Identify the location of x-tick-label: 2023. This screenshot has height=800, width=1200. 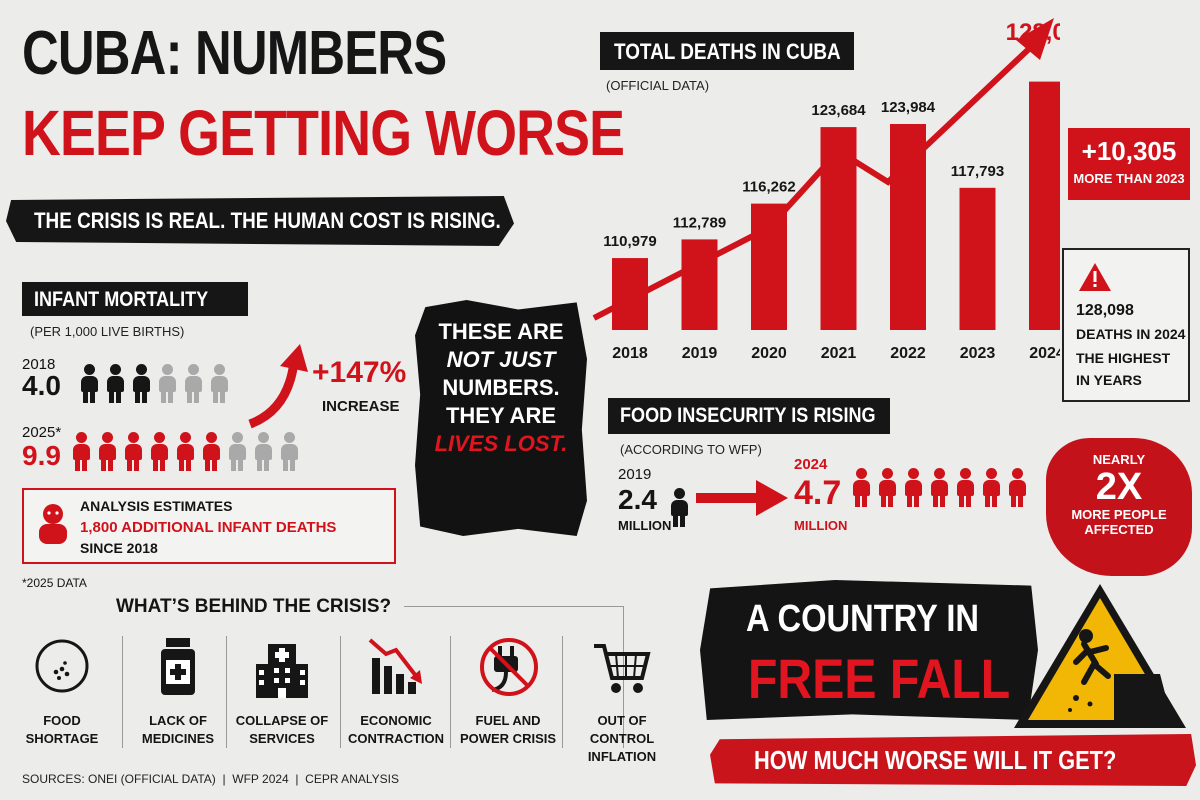
(978, 353).